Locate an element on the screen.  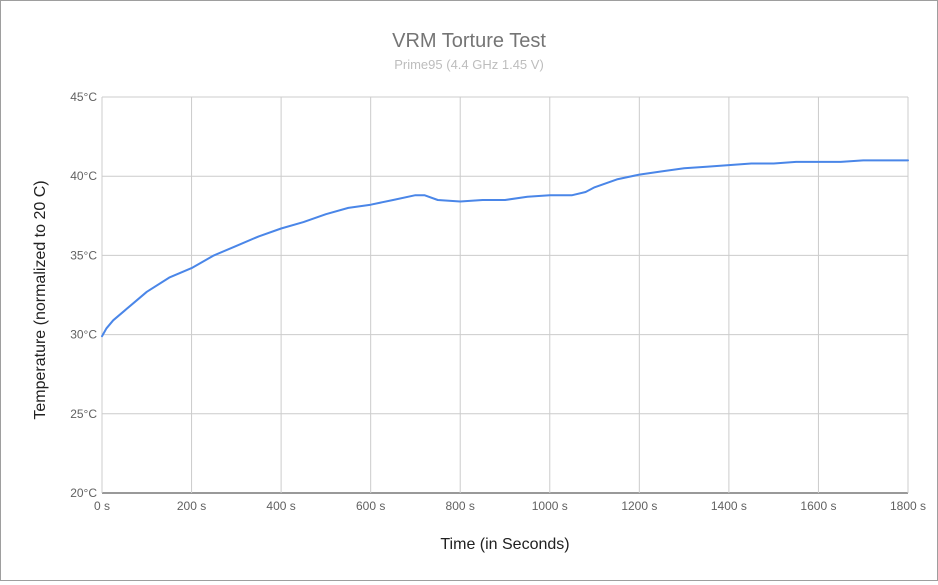
x-tick-label: 0 s is located at coordinates (102, 506).